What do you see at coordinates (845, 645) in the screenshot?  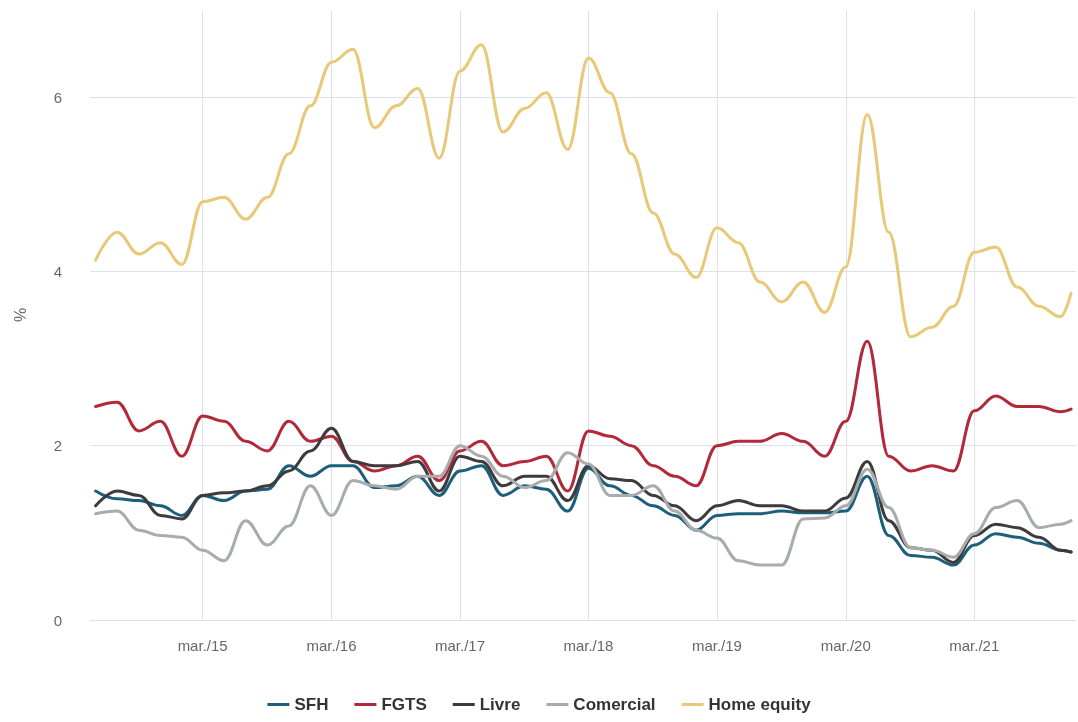 I see `x-tick-label: mar./20` at bounding box center [845, 645].